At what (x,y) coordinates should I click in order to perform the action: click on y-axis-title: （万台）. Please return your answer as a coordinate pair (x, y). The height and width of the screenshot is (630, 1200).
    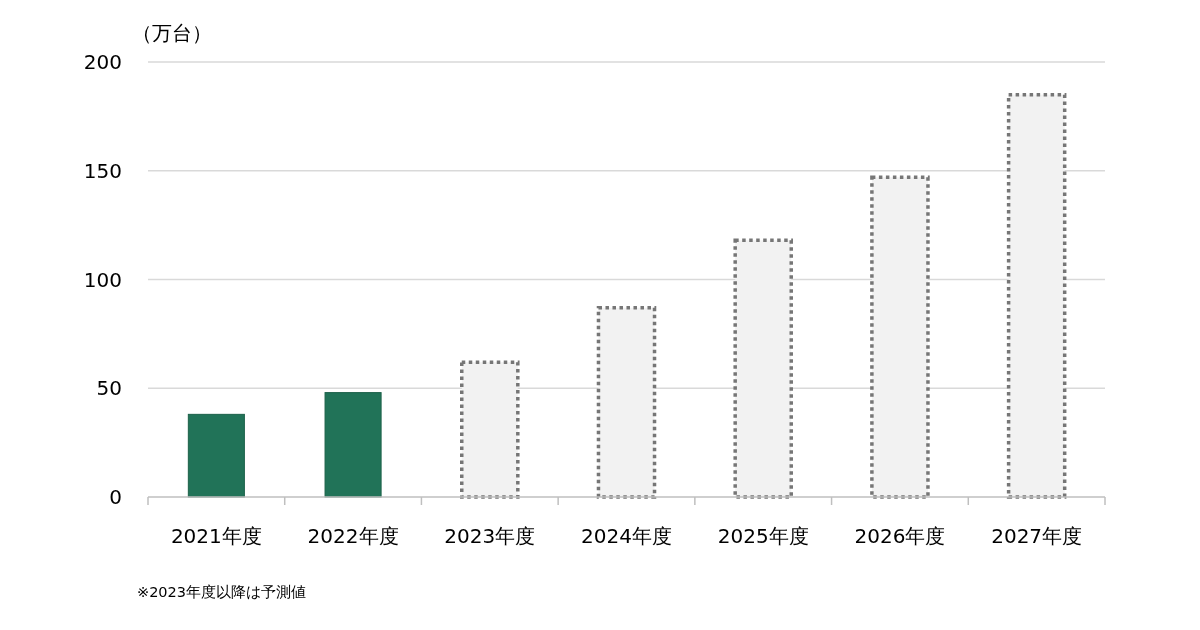
    Looking at the image, I should click on (172, 33).